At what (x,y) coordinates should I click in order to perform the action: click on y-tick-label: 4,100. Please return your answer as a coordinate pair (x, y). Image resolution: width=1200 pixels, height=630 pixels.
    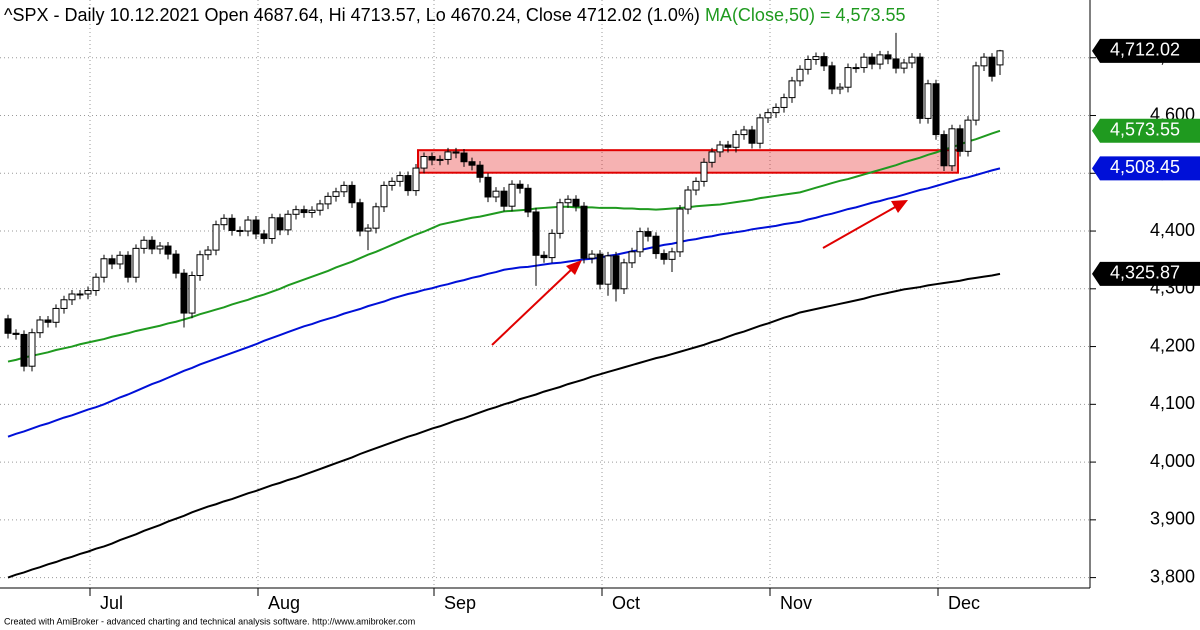
    Looking at the image, I should click on (1172, 403).